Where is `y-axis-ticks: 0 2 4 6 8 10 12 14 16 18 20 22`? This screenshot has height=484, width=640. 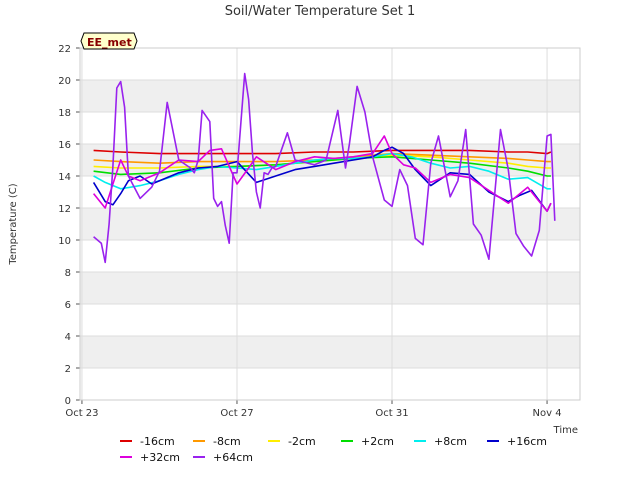
y-axis-ticks: 0 2 4 6 8 10 12 14 16 18 20 22 is located at coordinates (69, 225).